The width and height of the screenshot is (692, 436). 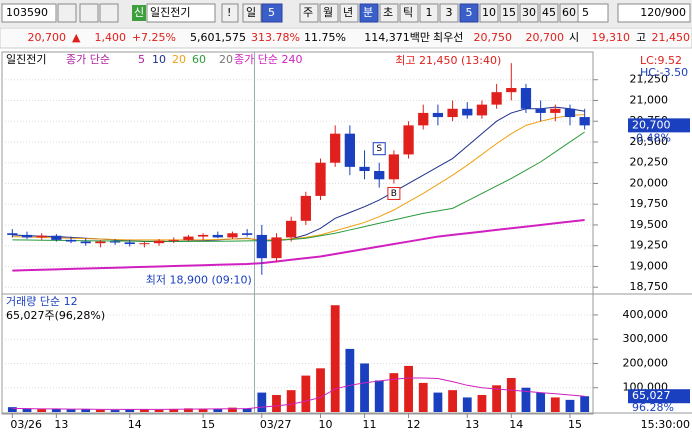 What do you see at coordinates (268, 59) in the screenshot?
I see `legend-240: 종가 단순 240` at bounding box center [268, 59].